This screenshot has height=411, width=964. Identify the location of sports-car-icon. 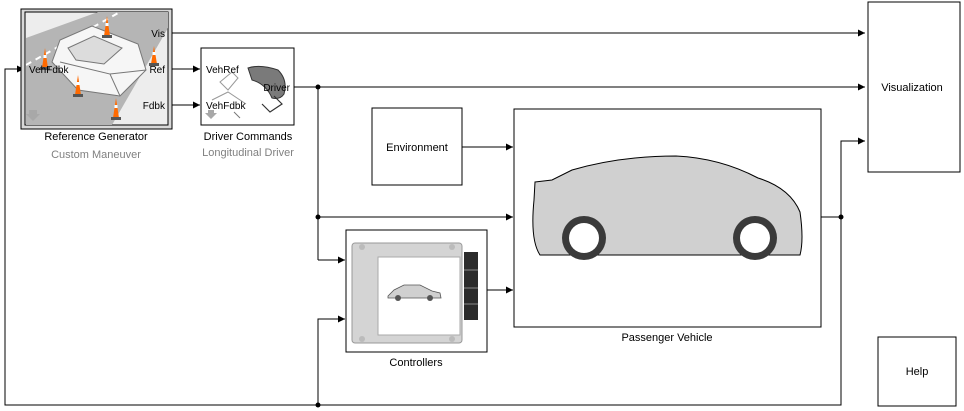
(667, 207).